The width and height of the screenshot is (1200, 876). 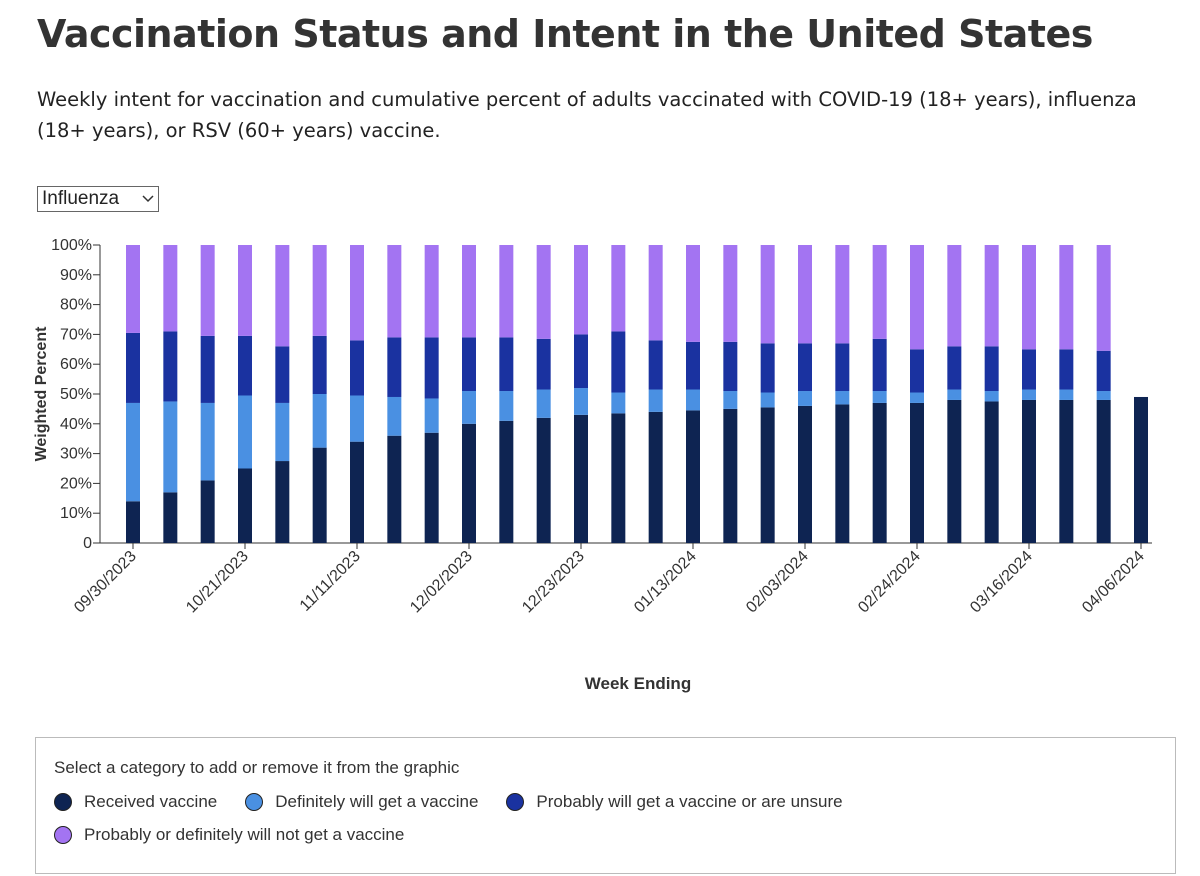 I want to click on legend-item: Definitely will get a vaccine, so click(x=361, y=802).